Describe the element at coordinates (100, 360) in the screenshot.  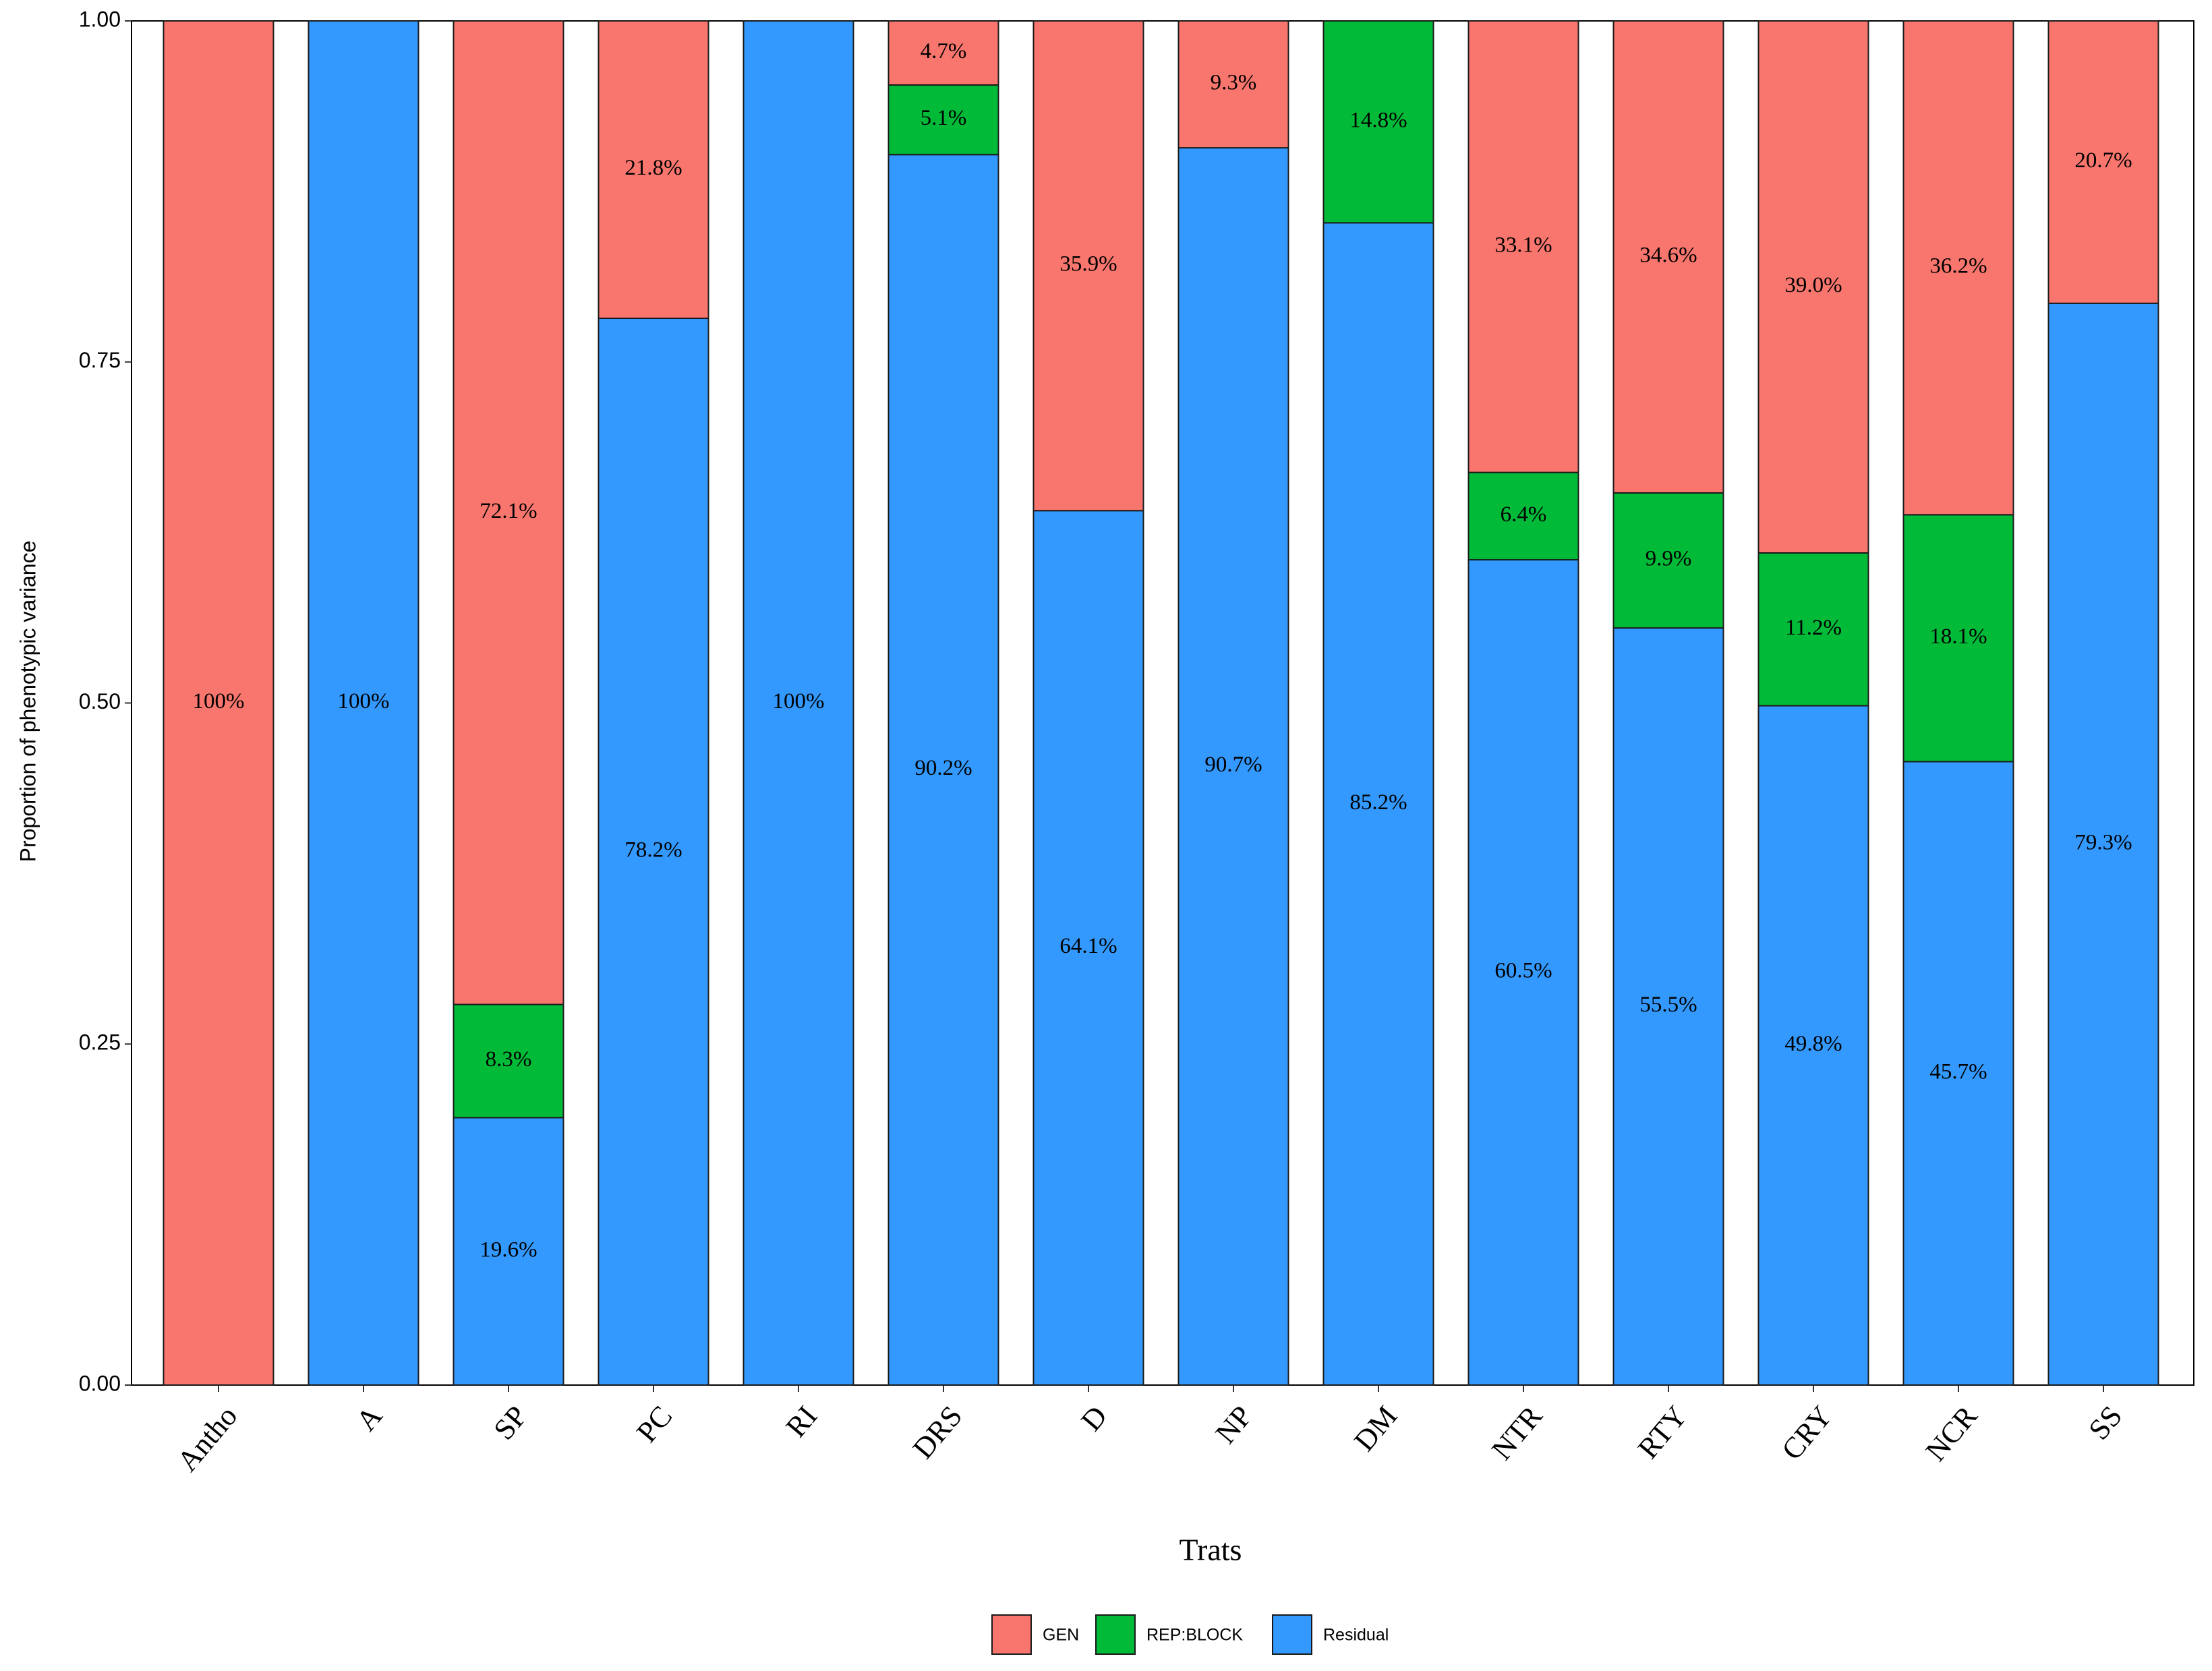
I see `y-tick-label: 0.75` at that location.